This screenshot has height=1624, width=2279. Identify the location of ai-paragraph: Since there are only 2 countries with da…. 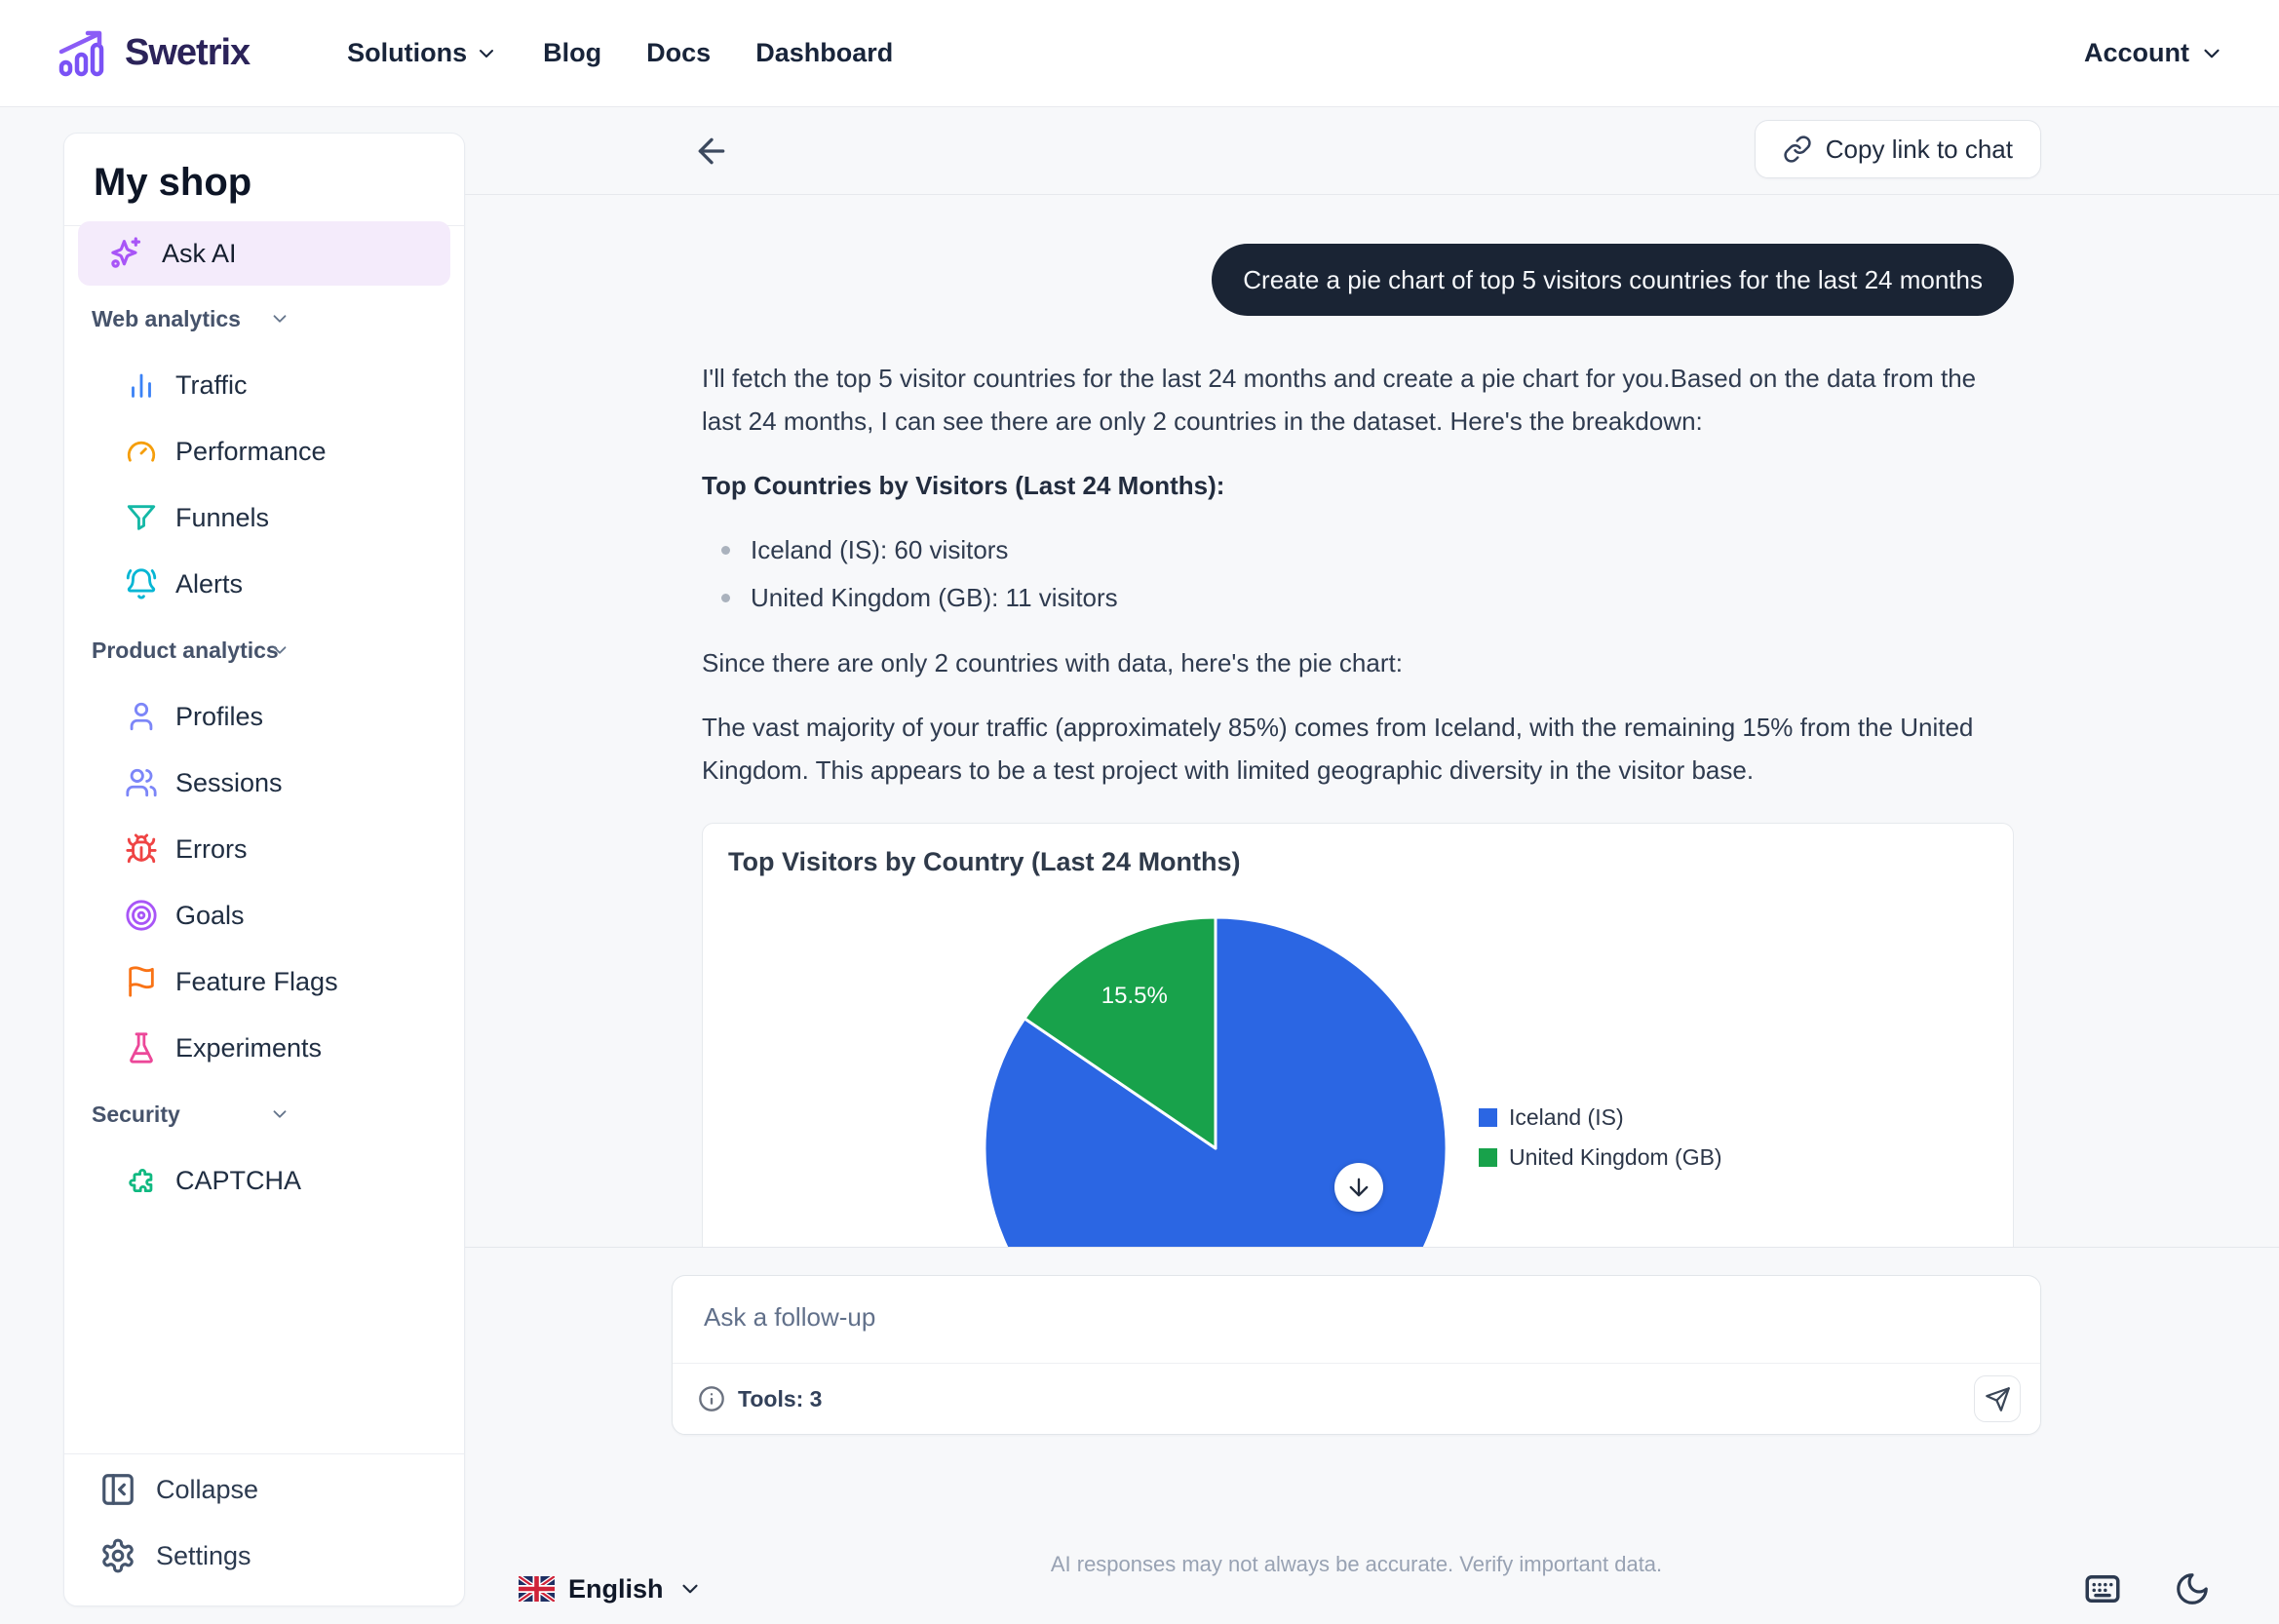
(1052, 662).